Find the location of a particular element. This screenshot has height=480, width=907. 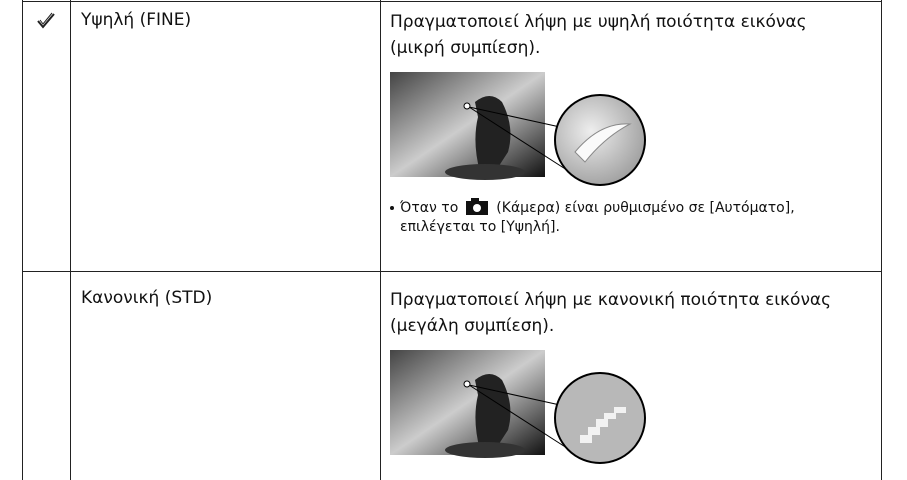

check-icon is located at coordinates (46, 20).